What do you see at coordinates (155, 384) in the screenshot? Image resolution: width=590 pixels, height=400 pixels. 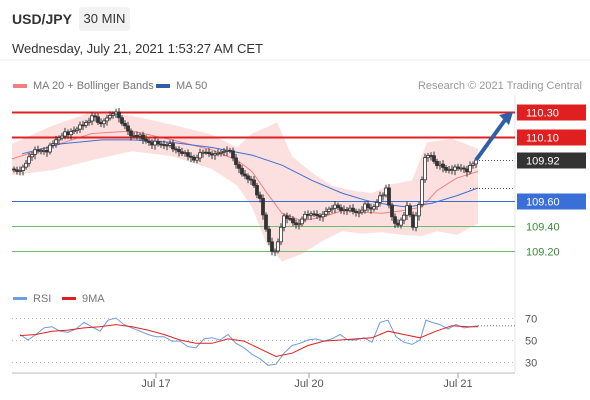 I see `x-tick-label-jul-17: Jul 17` at bounding box center [155, 384].